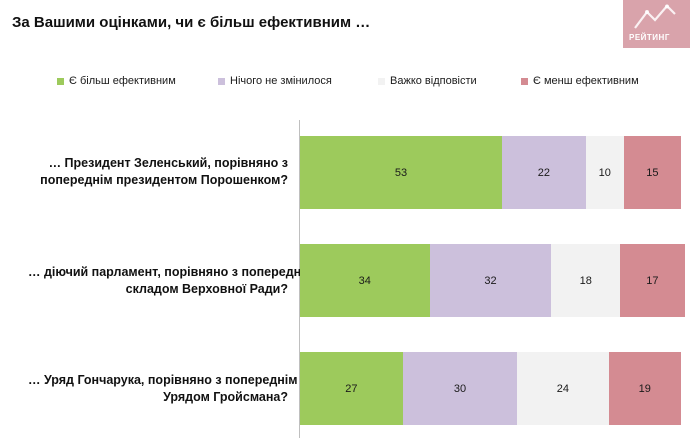  I want to click on bar-segment-less-effective: 17, so click(652, 280).